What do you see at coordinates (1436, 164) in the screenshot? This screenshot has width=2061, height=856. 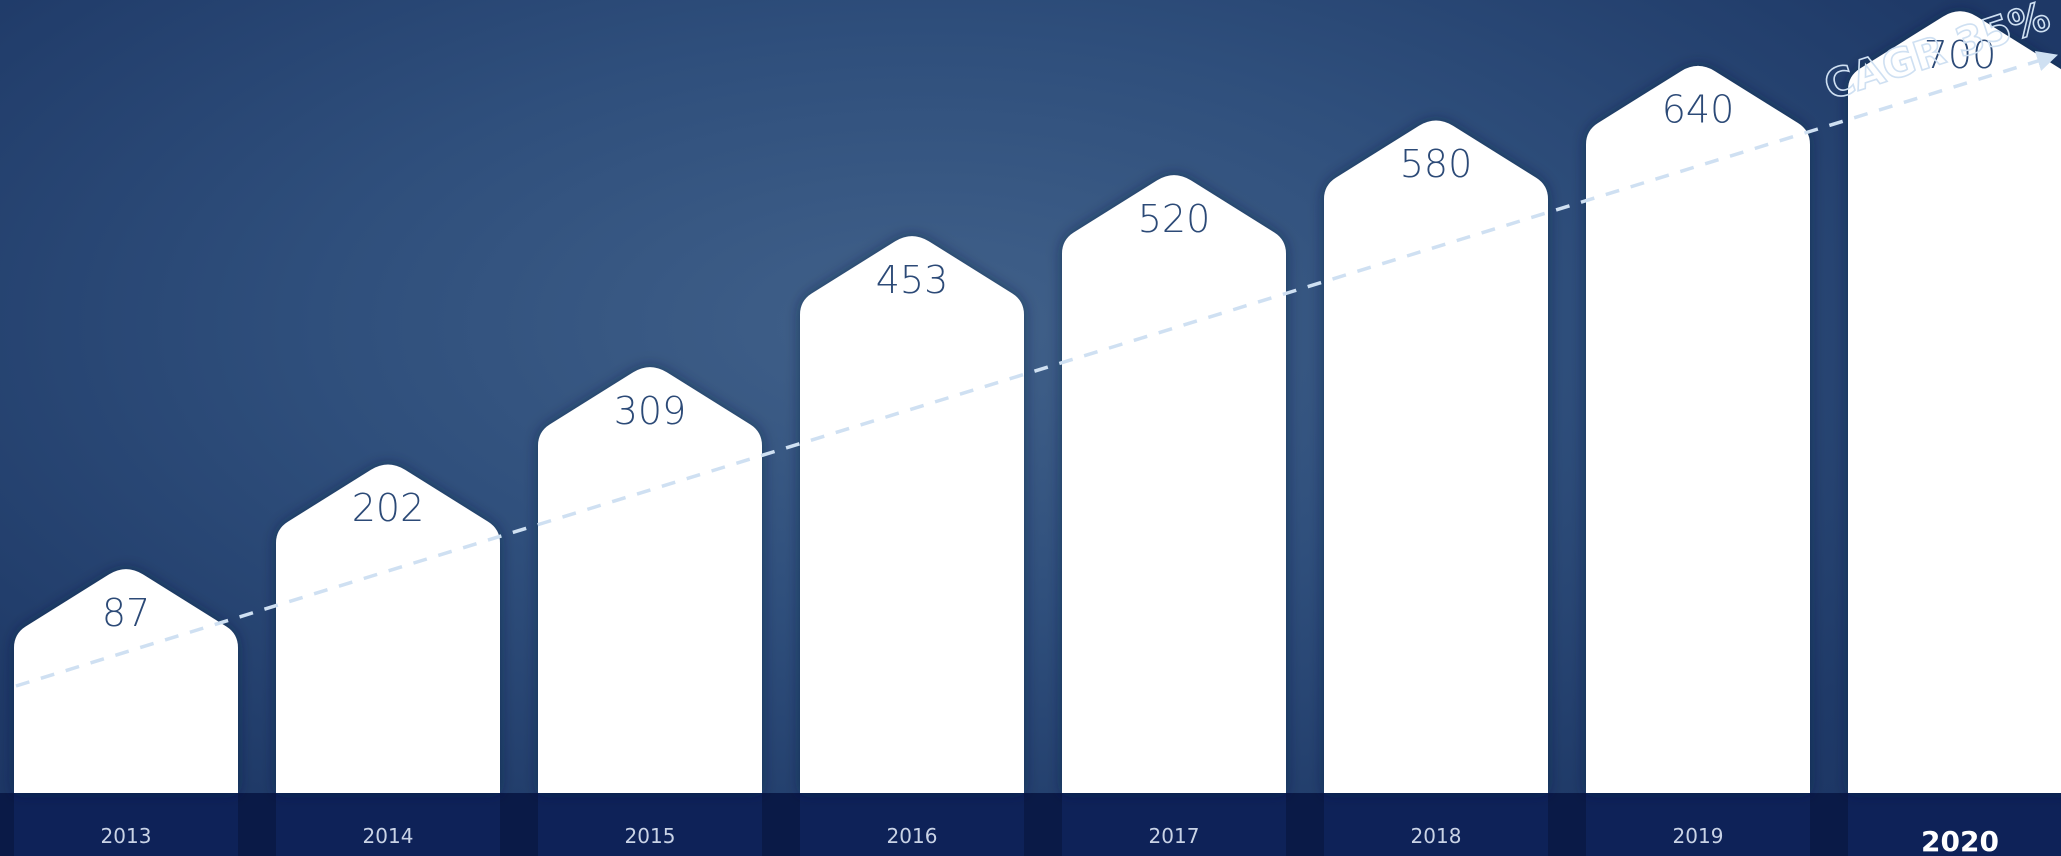 I see `data-label: 580` at bounding box center [1436, 164].